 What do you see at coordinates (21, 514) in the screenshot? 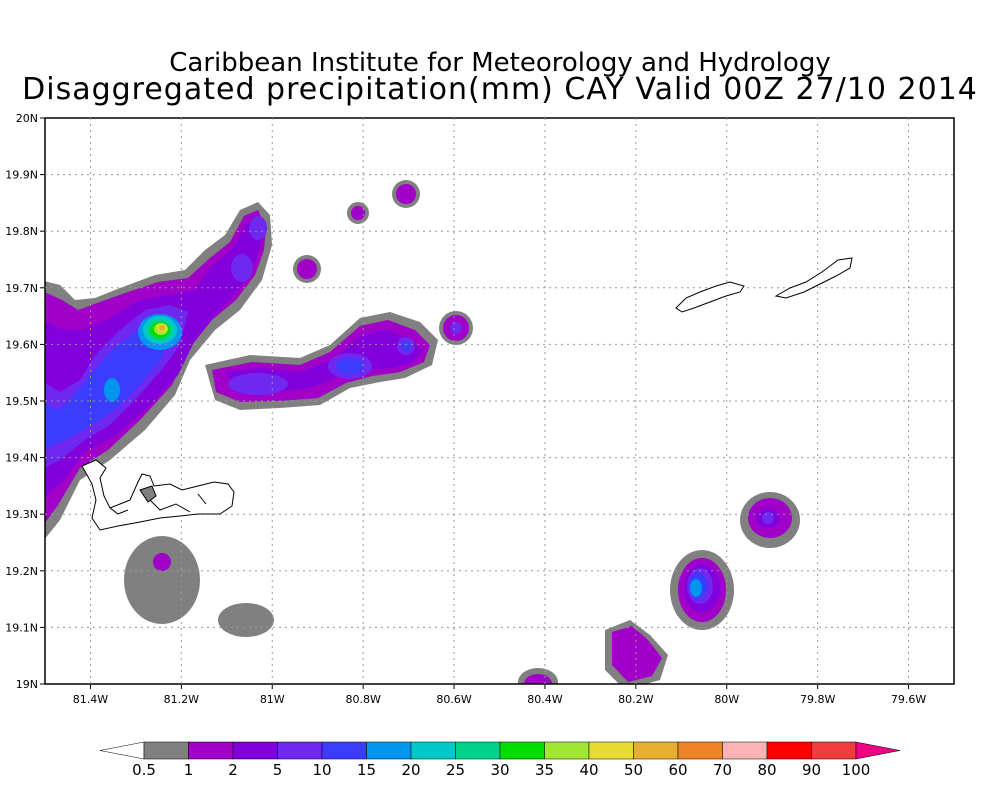
I see `y-tick-label: 19.3N` at bounding box center [21, 514].